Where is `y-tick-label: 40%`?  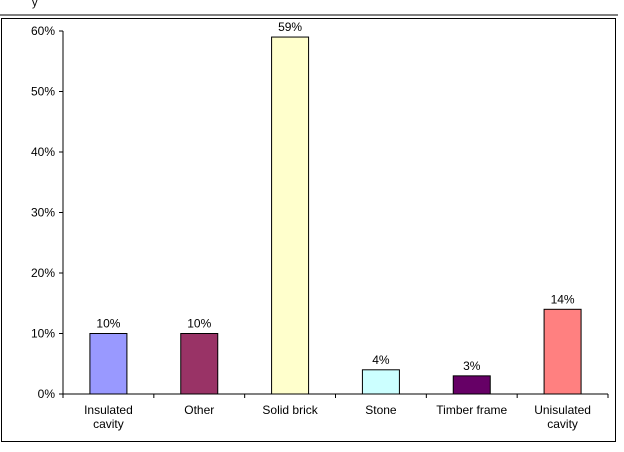
y-tick-label: 40% is located at coordinates (43, 152).